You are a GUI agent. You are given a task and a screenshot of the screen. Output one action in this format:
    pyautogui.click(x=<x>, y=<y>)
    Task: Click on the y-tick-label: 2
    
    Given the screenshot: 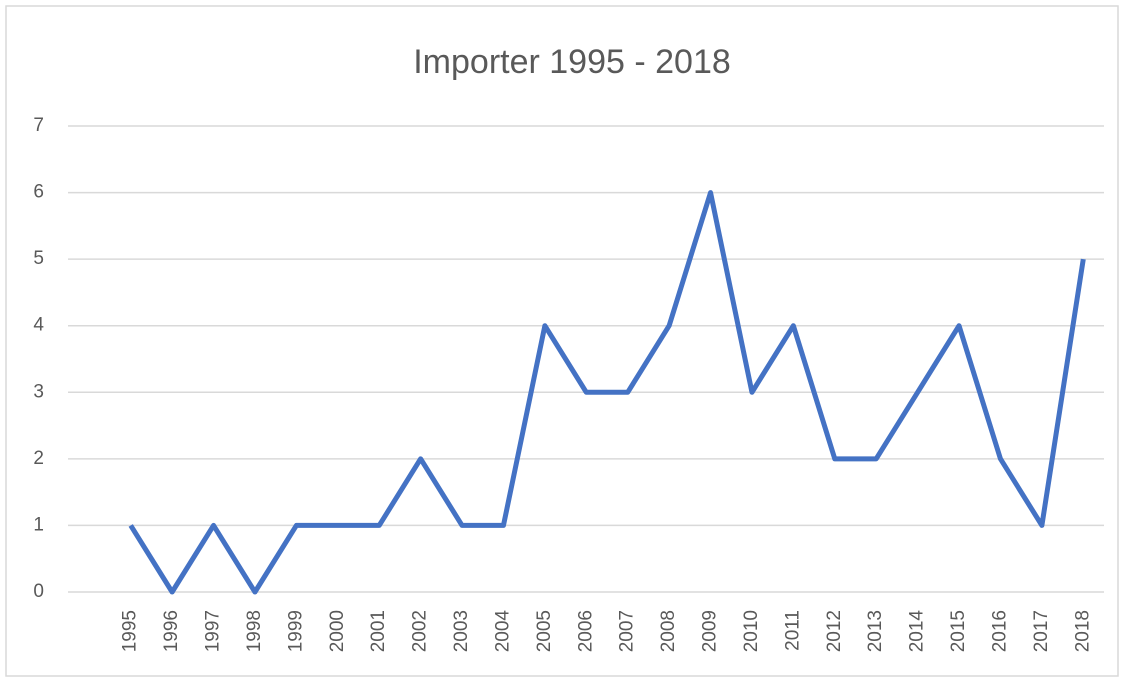 What is the action you would take?
    pyautogui.click(x=38, y=458)
    